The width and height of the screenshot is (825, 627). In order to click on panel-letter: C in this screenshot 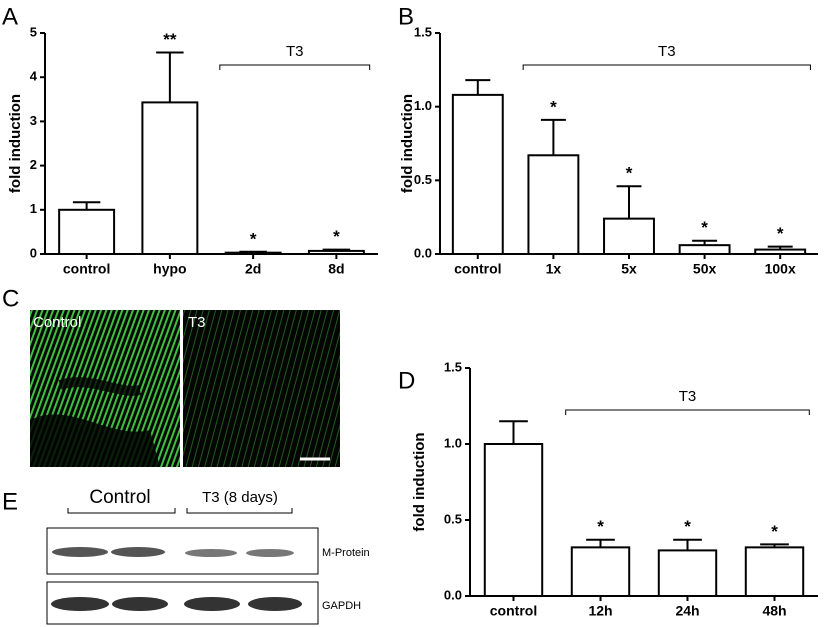, I will do `click(10, 298)`.